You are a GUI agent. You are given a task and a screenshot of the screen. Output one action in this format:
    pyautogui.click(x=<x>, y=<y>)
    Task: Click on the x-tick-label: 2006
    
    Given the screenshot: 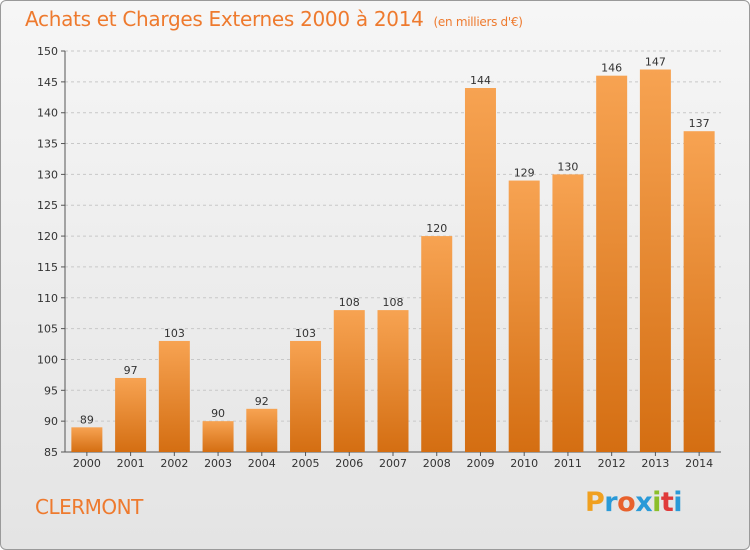 What is the action you would take?
    pyautogui.click(x=349, y=463)
    